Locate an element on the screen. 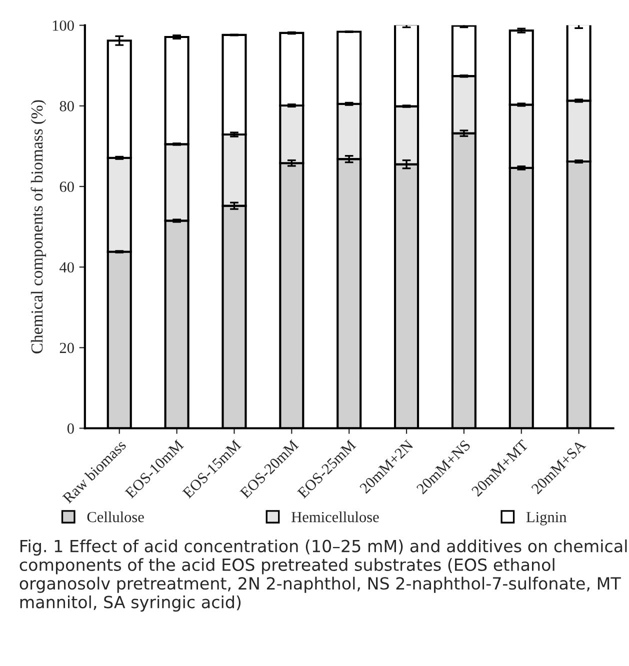 This screenshot has width=629, height=666. y-tick-label: 20 is located at coordinates (67, 348).